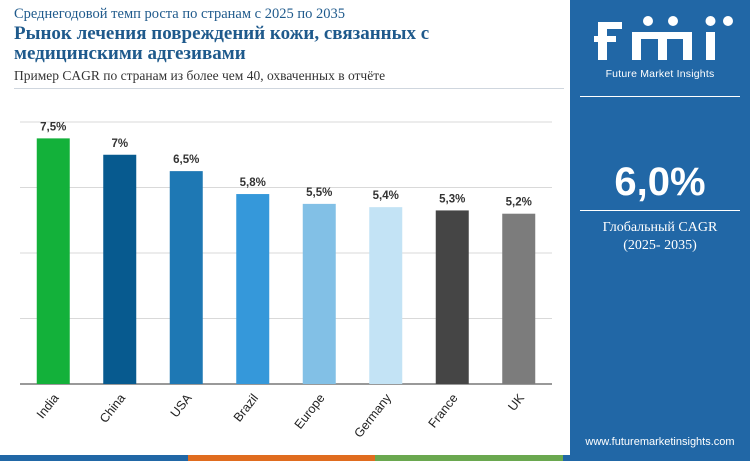 The image size is (750, 461). What do you see at coordinates (253, 183) in the screenshot?
I see `bar-value-label: 5,8%` at bounding box center [253, 183].